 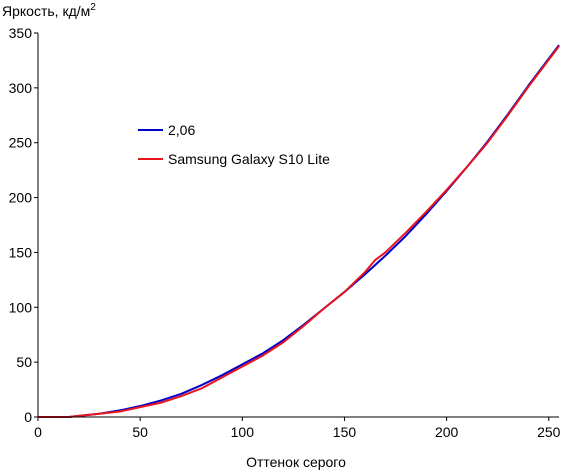 I want to click on legend-label-series-1: 2,06, so click(x=181, y=130).